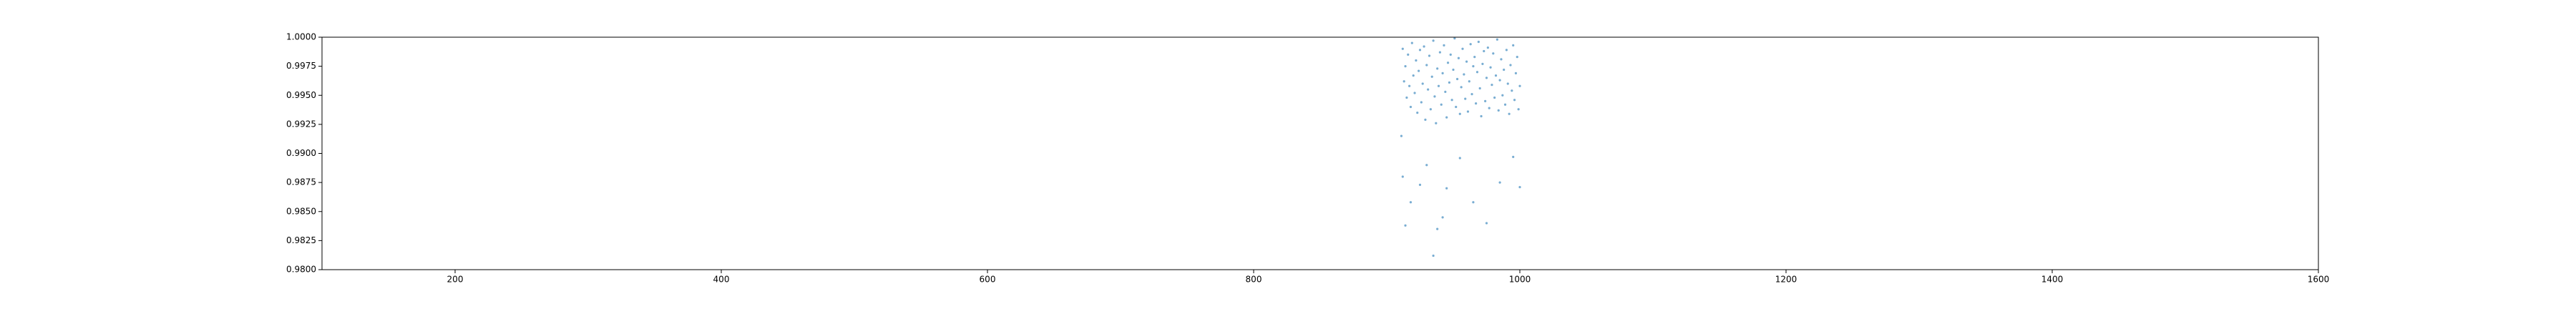  What do you see at coordinates (455, 280) in the screenshot?
I see `x-tick-label: 200` at bounding box center [455, 280].